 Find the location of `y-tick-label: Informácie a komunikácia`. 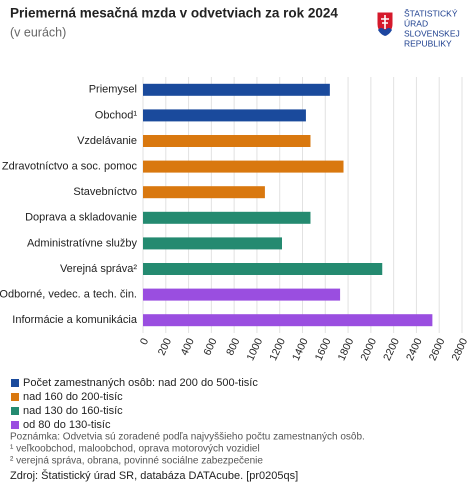

y-tick-label: Informácie a komunikácia is located at coordinates (75, 320).